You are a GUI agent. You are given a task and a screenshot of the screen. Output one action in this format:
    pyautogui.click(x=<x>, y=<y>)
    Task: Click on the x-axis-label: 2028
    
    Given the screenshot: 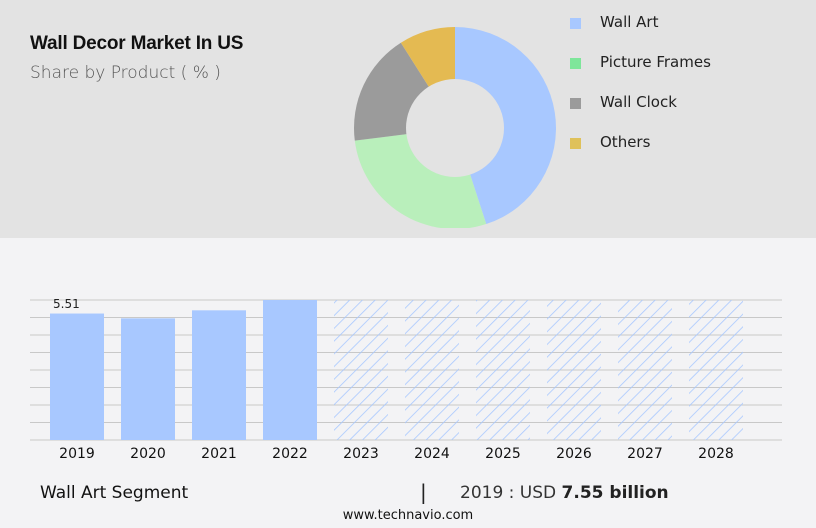 What is the action you would take?
    pyautogui.click(x=716, y=454)
    